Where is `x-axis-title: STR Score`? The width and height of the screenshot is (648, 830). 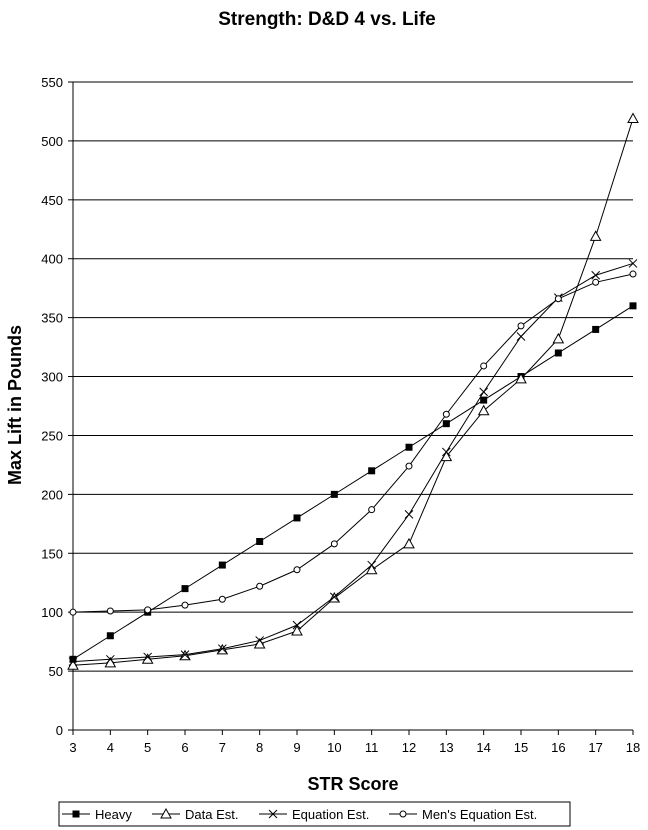 x-axis-title: STR Score is located at coordinates (352, 784).